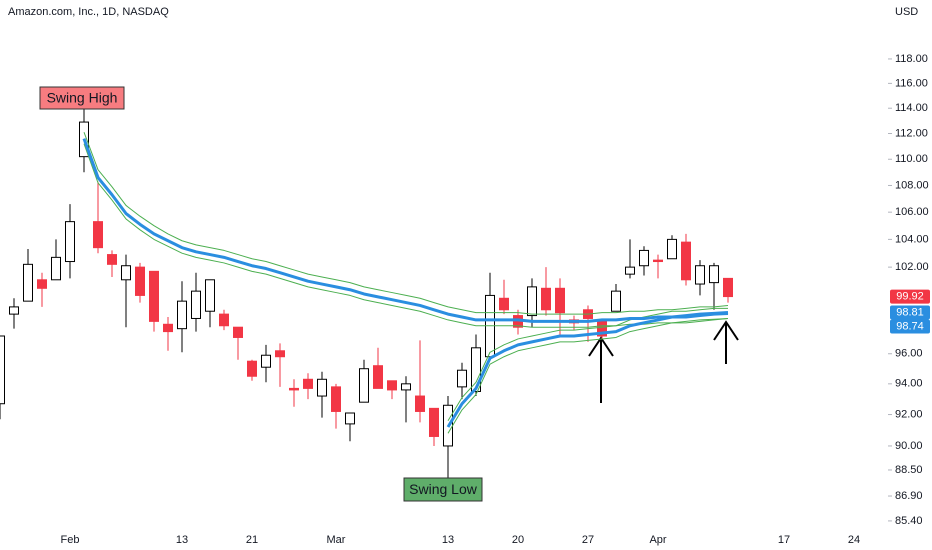  Describe the element at coordinates (906, 12) in the screenshot. I see `currency-label: USD` at that location.